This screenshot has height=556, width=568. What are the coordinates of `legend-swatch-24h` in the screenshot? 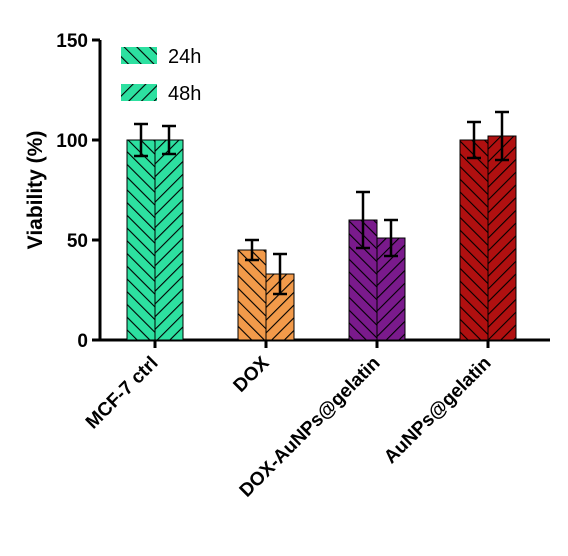 It's located at (139, 55).